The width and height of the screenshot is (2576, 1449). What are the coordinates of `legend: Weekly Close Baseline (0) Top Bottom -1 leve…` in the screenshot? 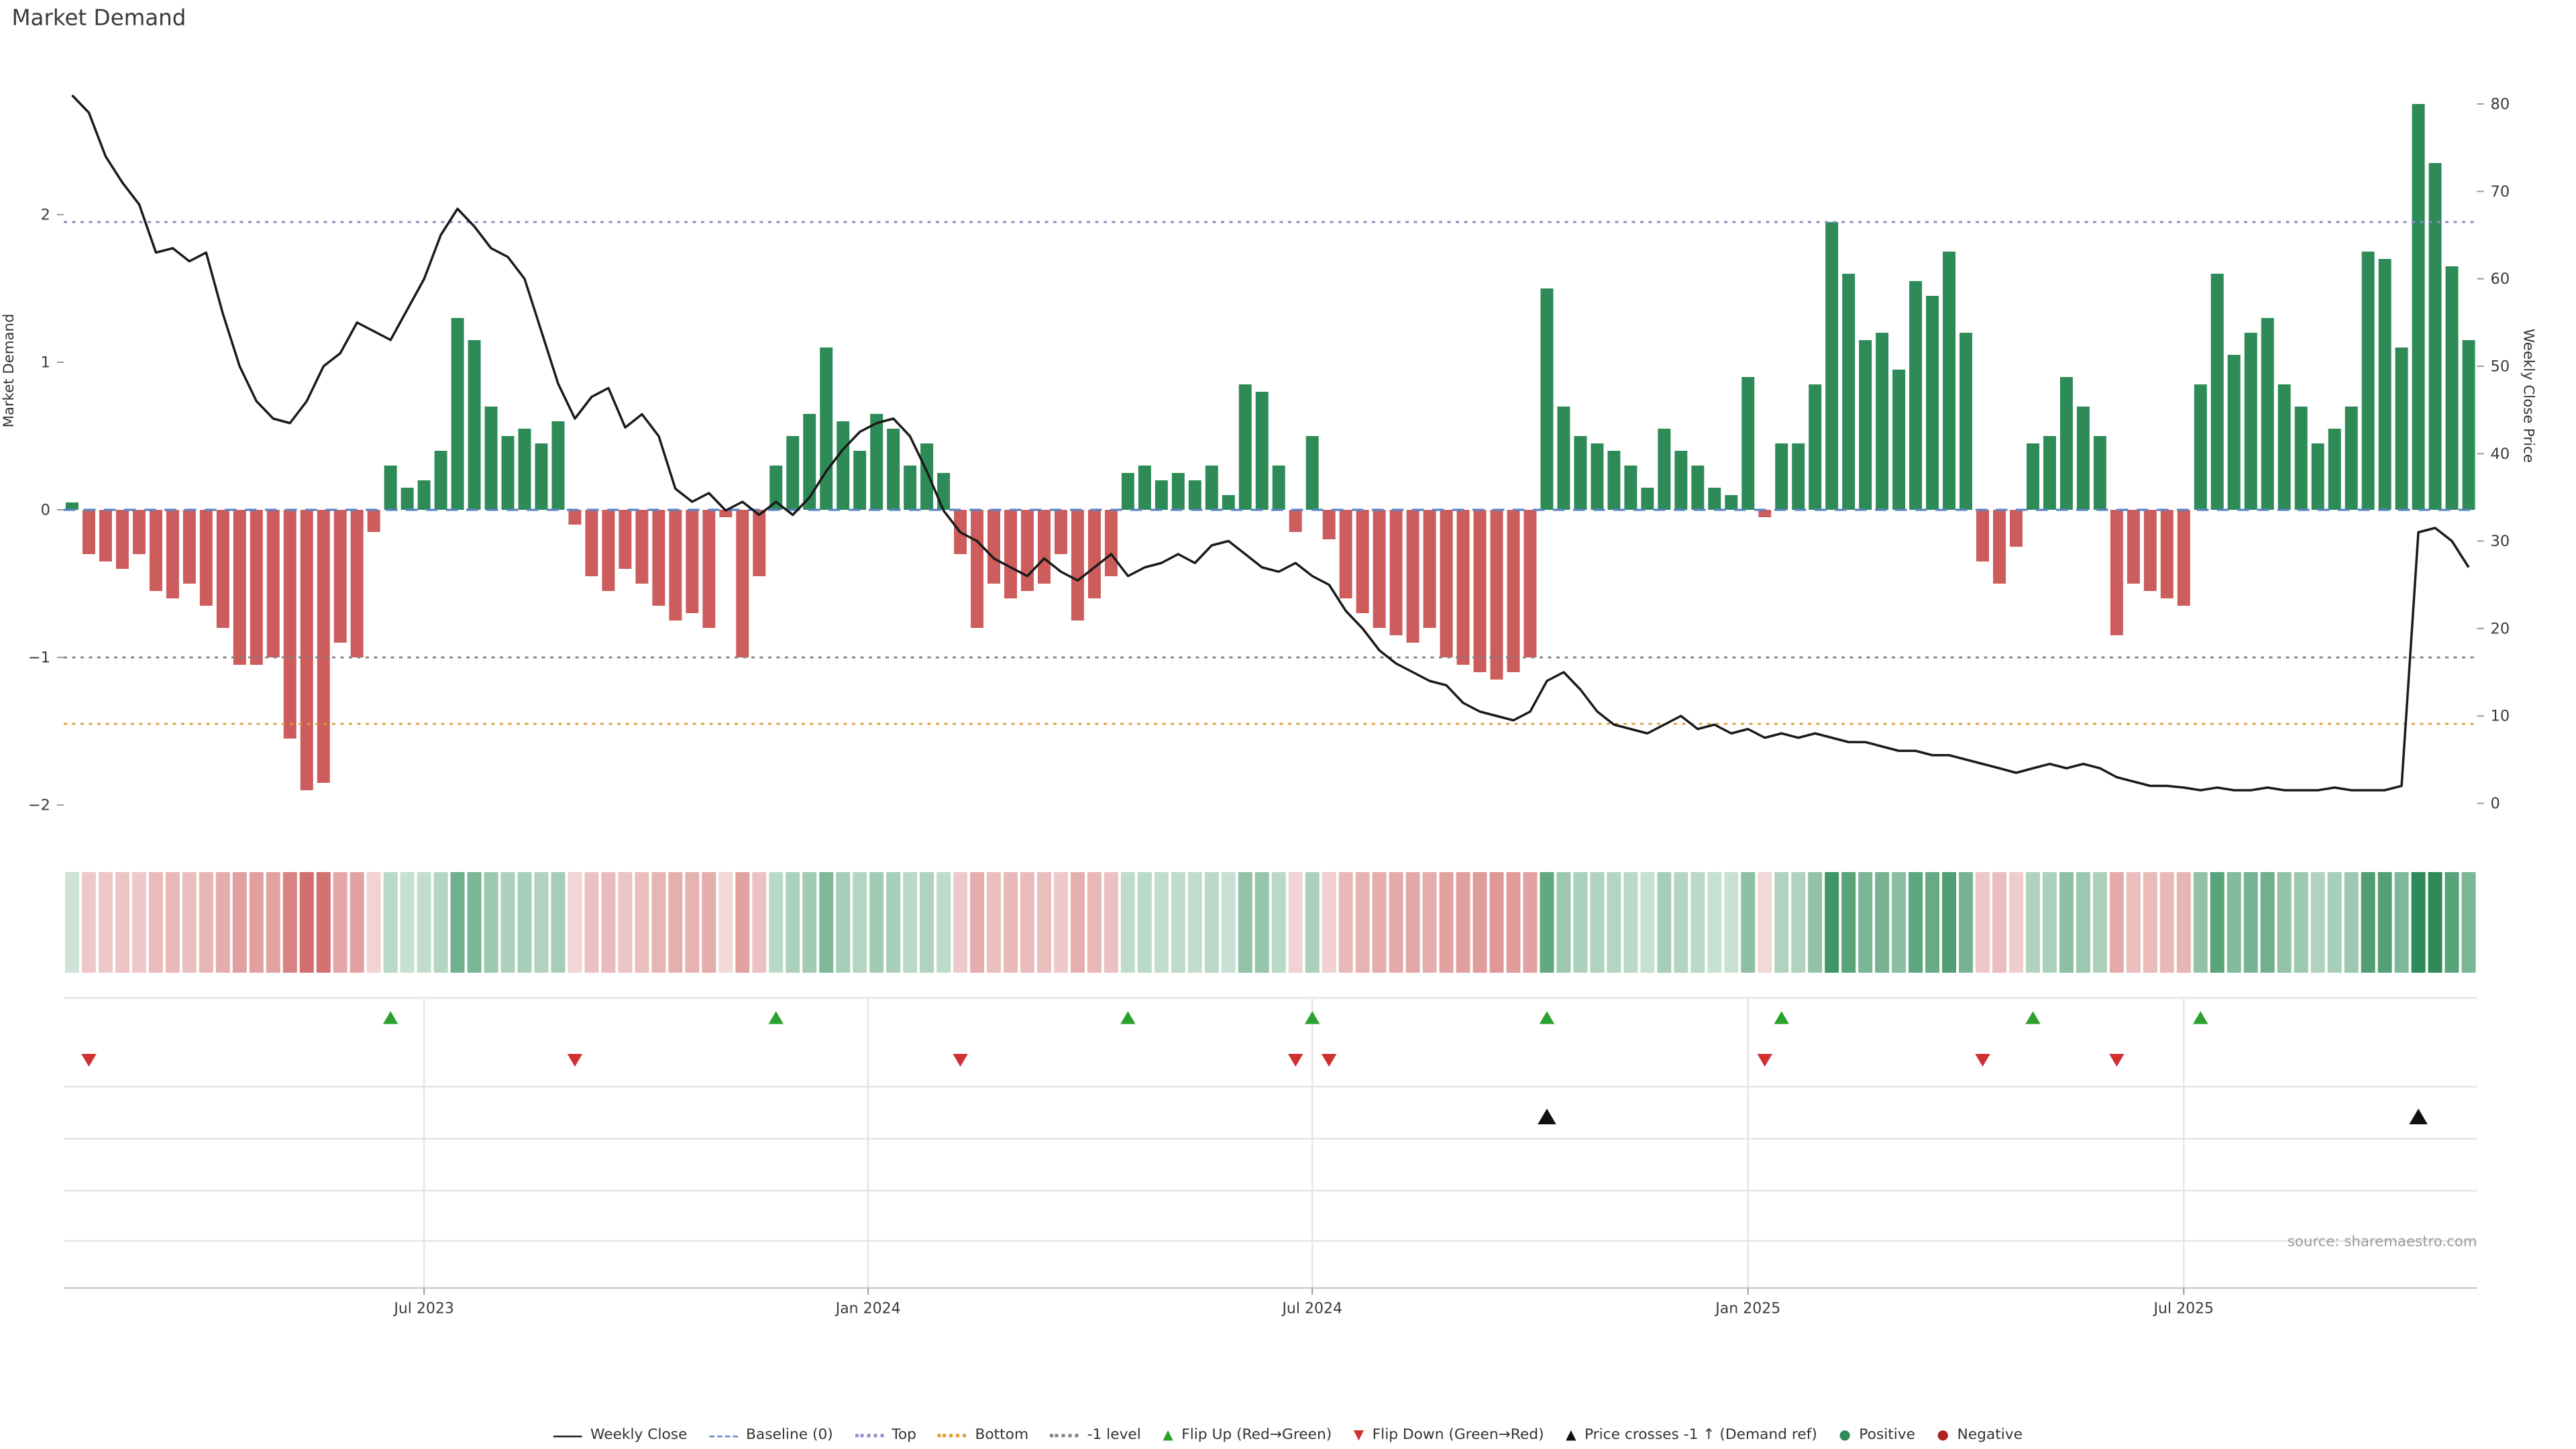 It's located at (1288, 1436).